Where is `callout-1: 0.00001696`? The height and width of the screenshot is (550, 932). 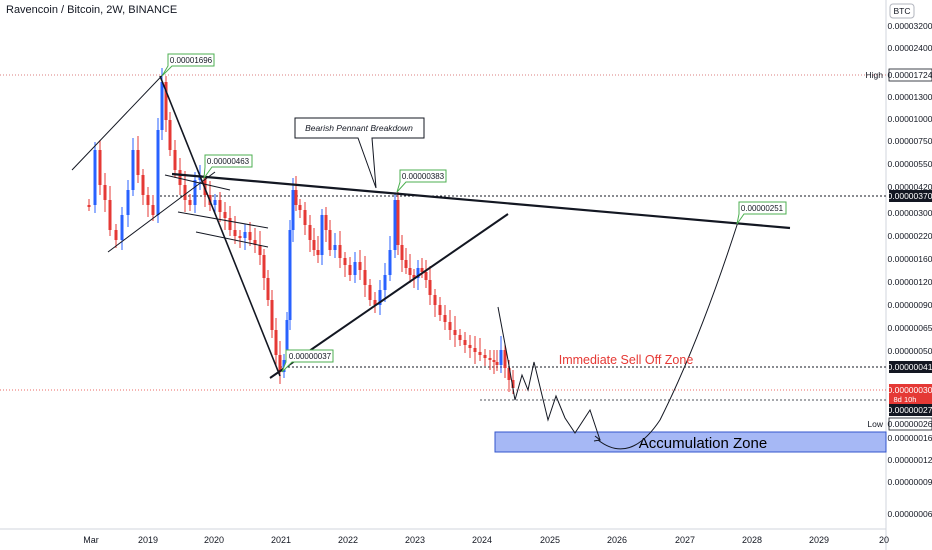
callout-1: 0.00001696 is located at coordinates (188, 65).